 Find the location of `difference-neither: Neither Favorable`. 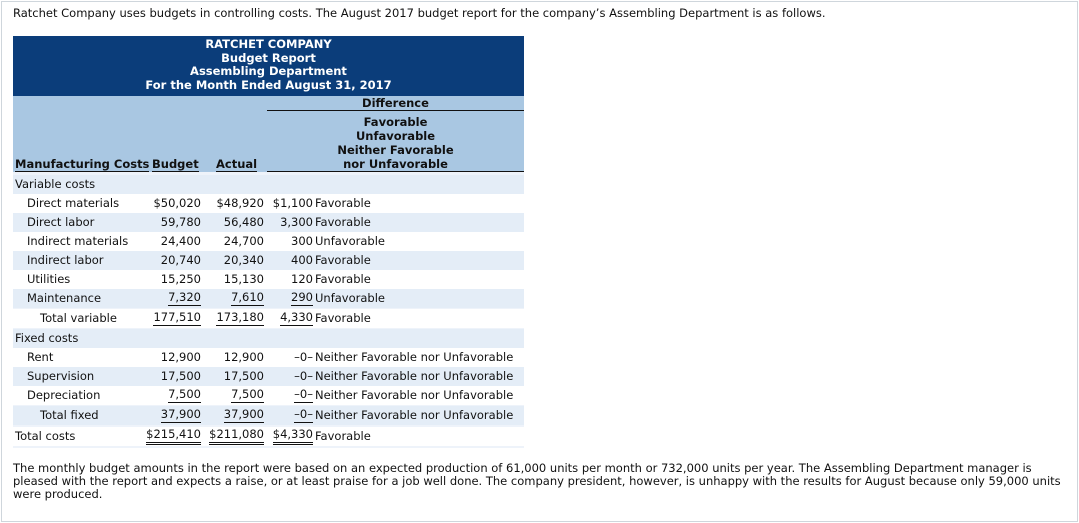

difference-neither: Neither Favorable is located at coordinates (395, 150).